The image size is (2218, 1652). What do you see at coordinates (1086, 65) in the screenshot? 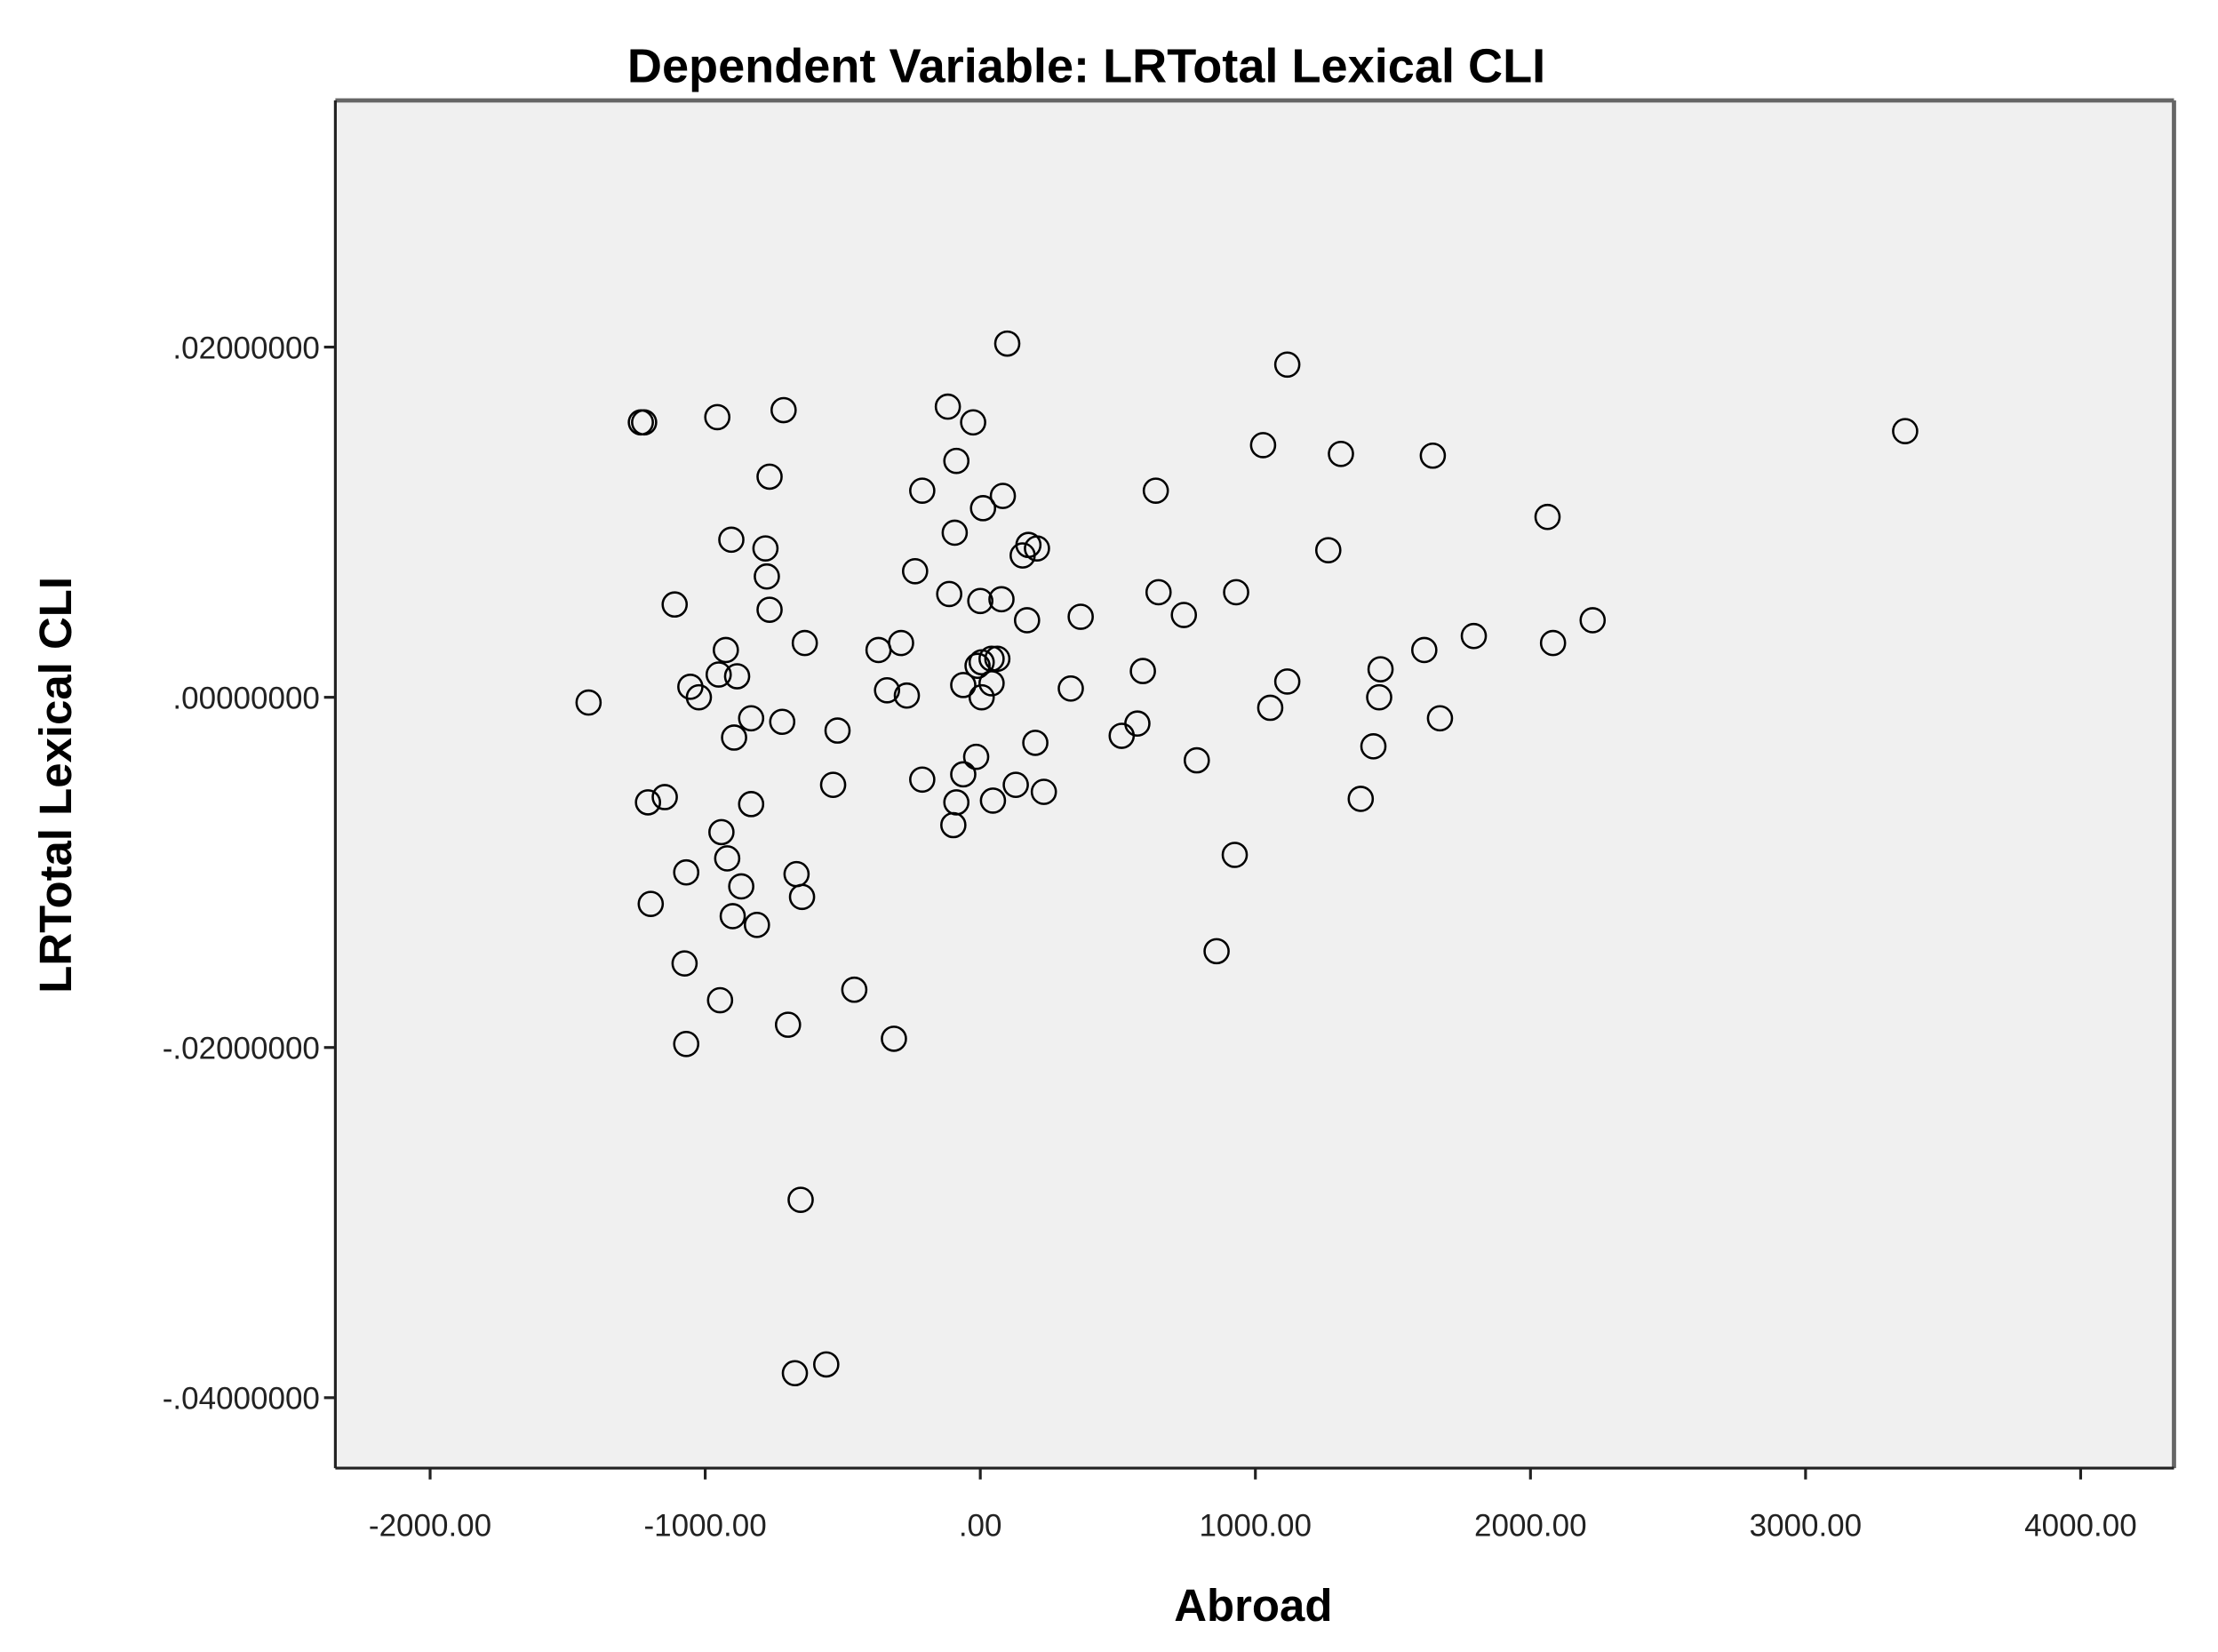
I see `chart-title: Dependent Variable: LRTotal Lexical CLI` at bounding box center [1086, 65].